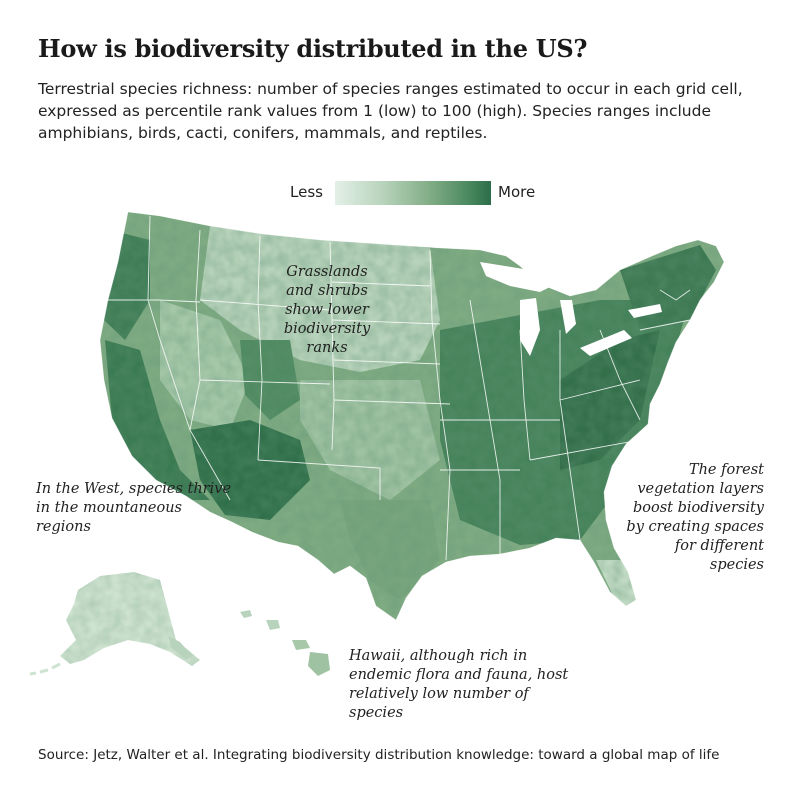 This screenshot has width=800, height=800. What do you see at coordinates (319, 664) in the screenshot?
I see `hawaii-island-big` at bounding box center [319, 664].